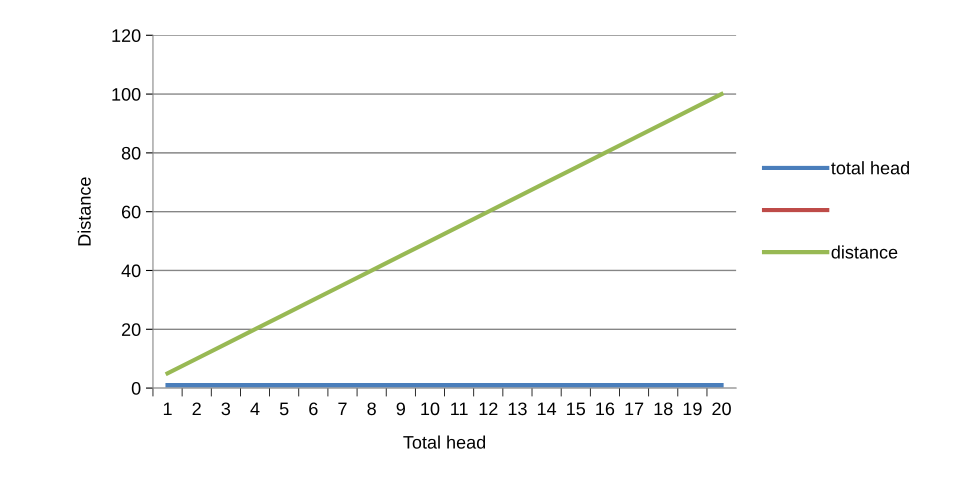 The image size is (956, 504). Describe the element at coordinates (136, 388) in the screenshot. I see `y-tick-label: 0` at that location.